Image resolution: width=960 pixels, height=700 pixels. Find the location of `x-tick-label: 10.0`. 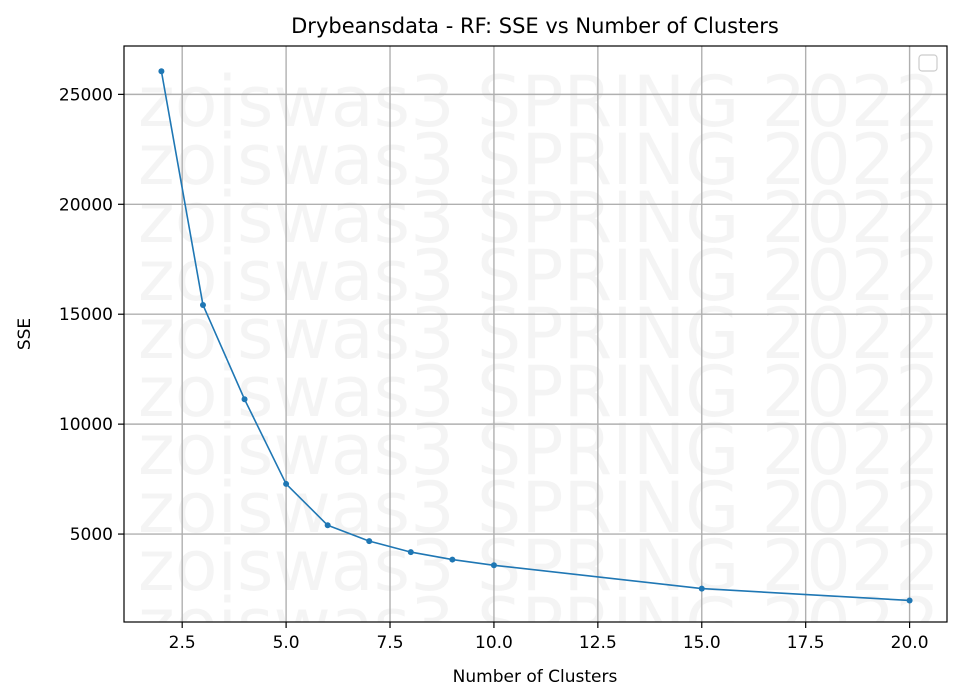

x-tick-label: 10.0 is located at coordinates (494, 643).